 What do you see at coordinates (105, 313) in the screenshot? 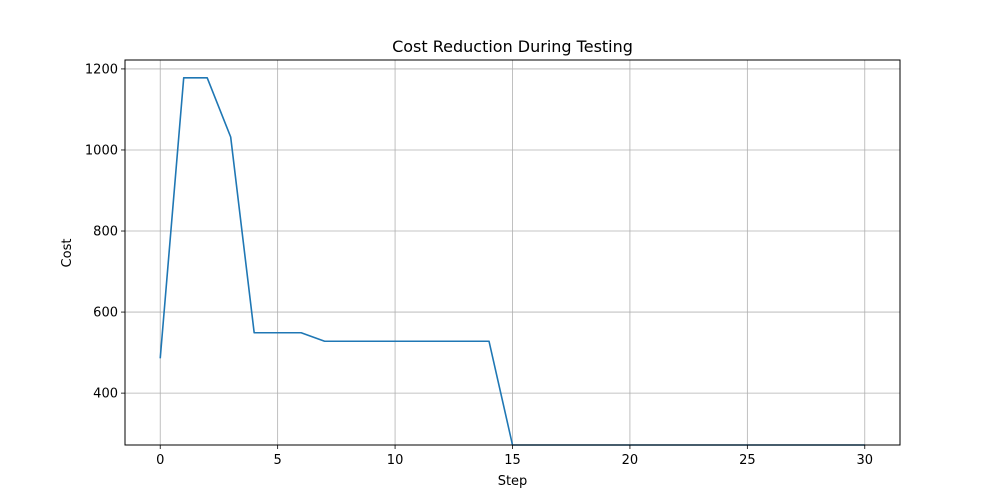
I see `y-tick-label: 600` at bounding box center [105, 313].